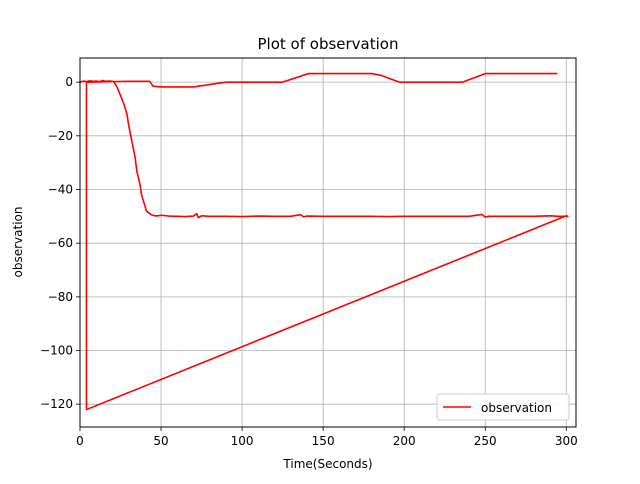  What do you see at coordinates (56, 351) in the screenshot?
I see `y-tick-label: −100` at bounding box center [56, 351].